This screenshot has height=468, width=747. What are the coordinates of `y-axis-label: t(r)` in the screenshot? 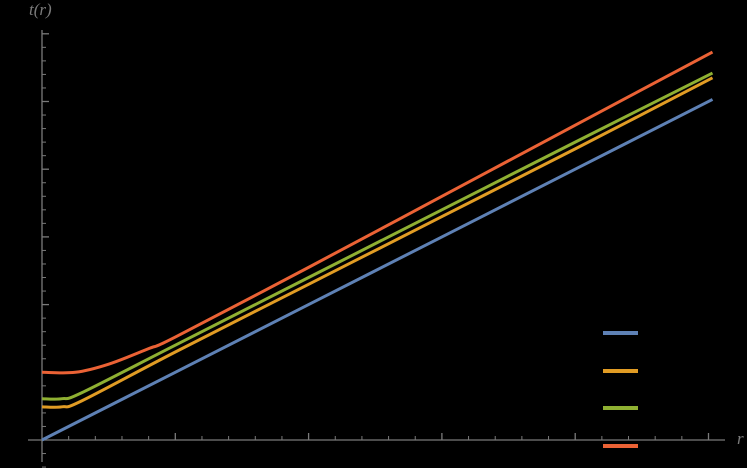 It's located at (40, 9).